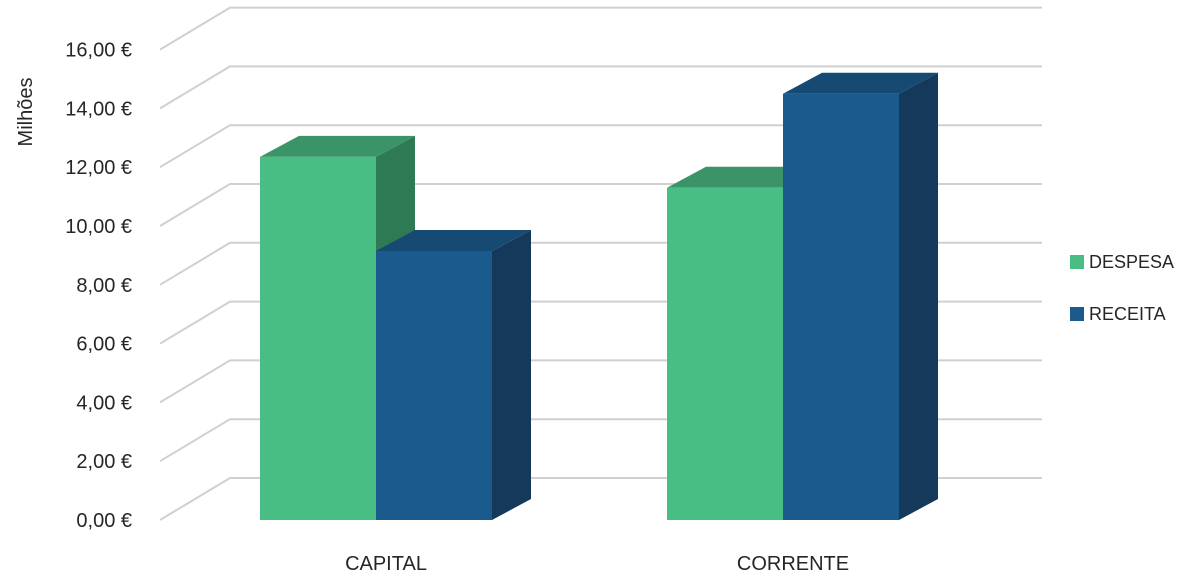 The image size is (1181, 574). What do you see at coordinates (98, 227) in the screenshot?
I see `y-tick-label: 10,00 €` at bounding box center [98, 227].